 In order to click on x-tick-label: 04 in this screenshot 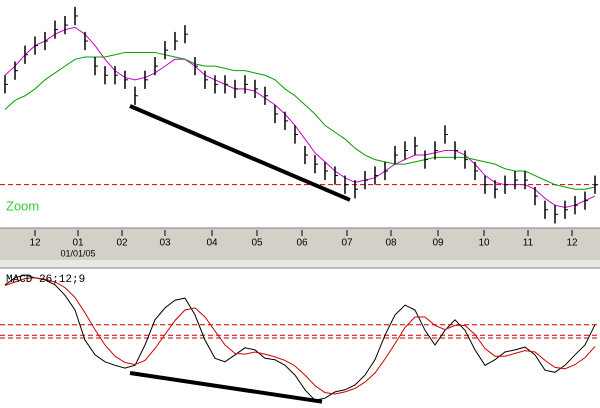, I will do `click(212, 243)`.